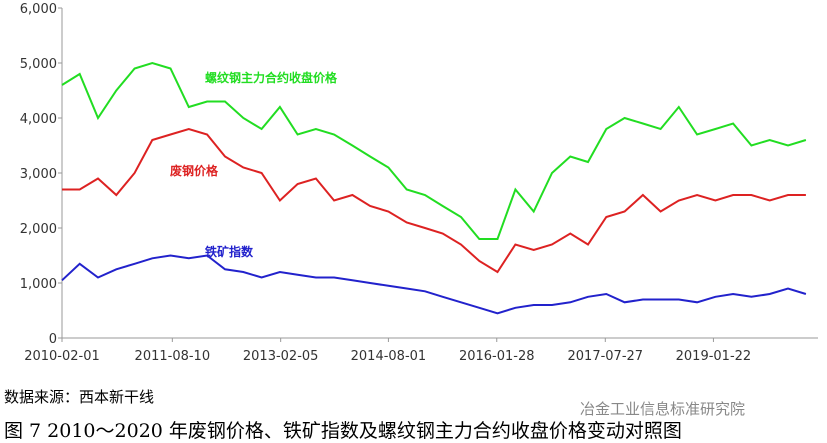  I want to click on y-tick-label: 3,000, so click(38, 174).